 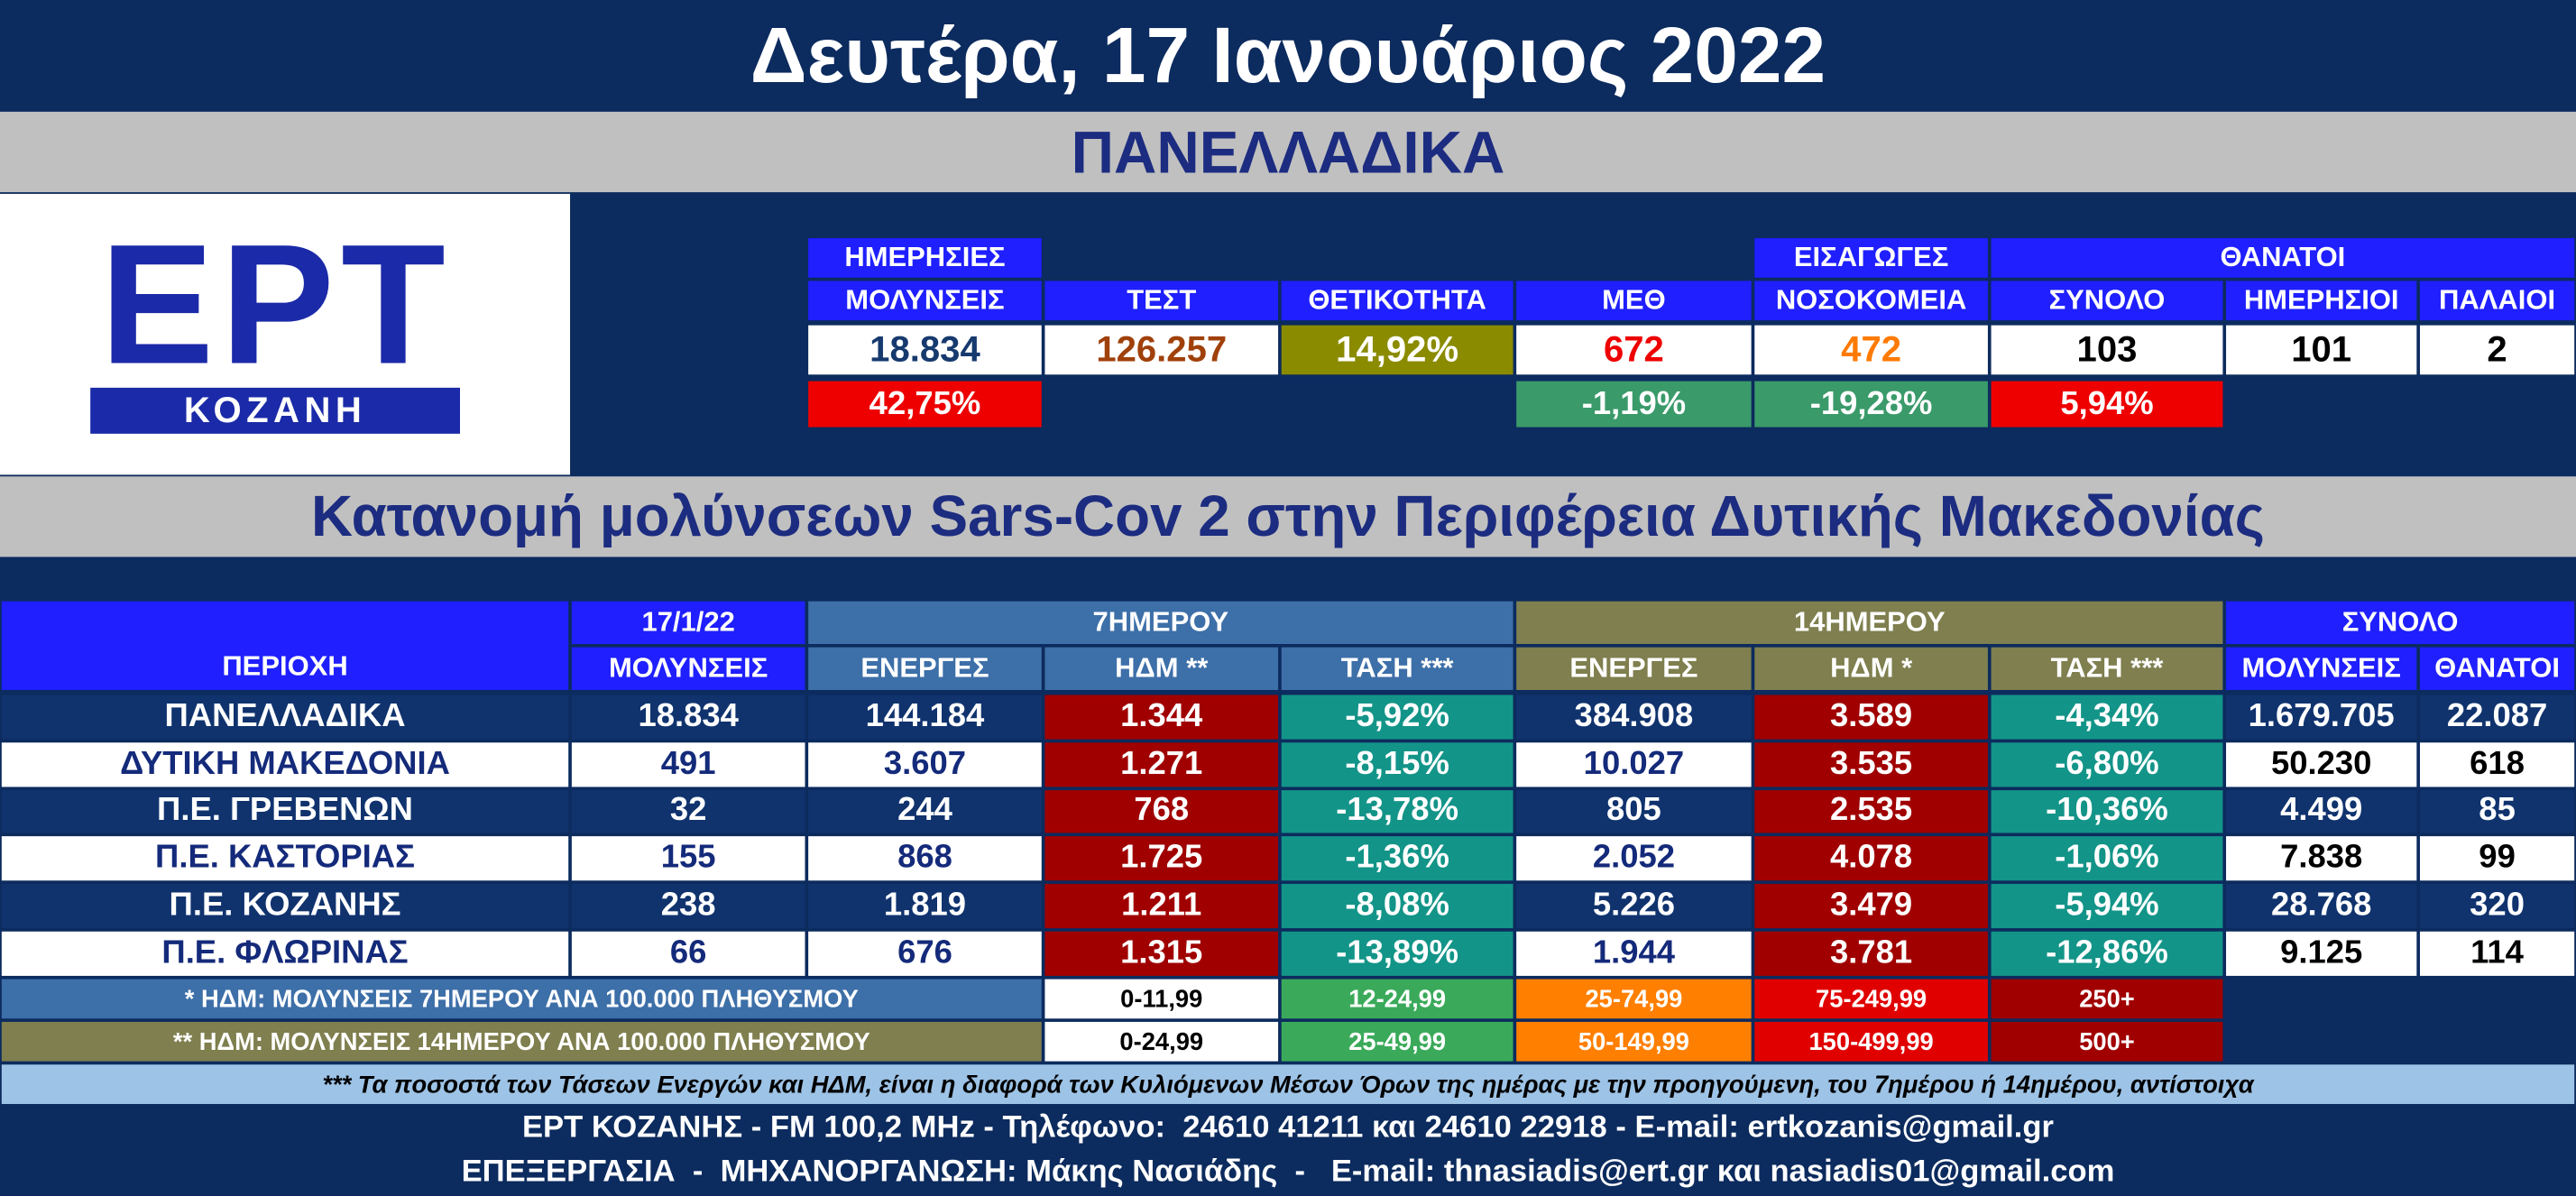 What do you see at coordinates (1634, 301) in the screenshot?
I see `column-header: ΜΕΘ` at bounding box center [1634, 301].